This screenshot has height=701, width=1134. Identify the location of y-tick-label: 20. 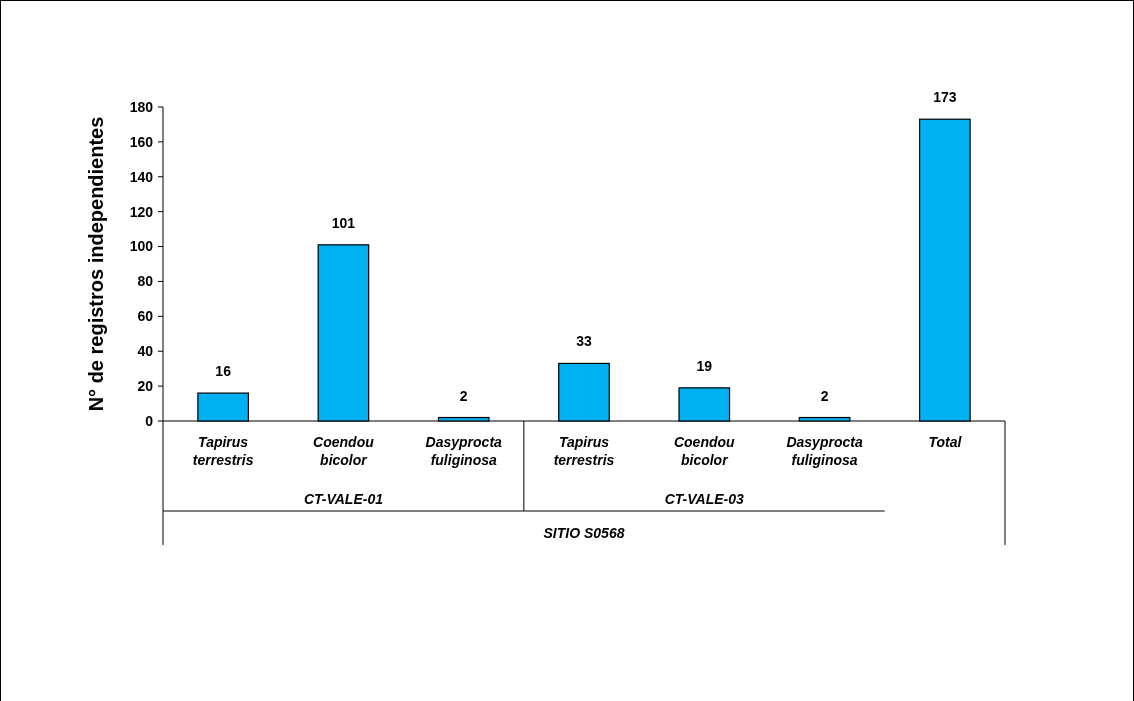
(145, 386).